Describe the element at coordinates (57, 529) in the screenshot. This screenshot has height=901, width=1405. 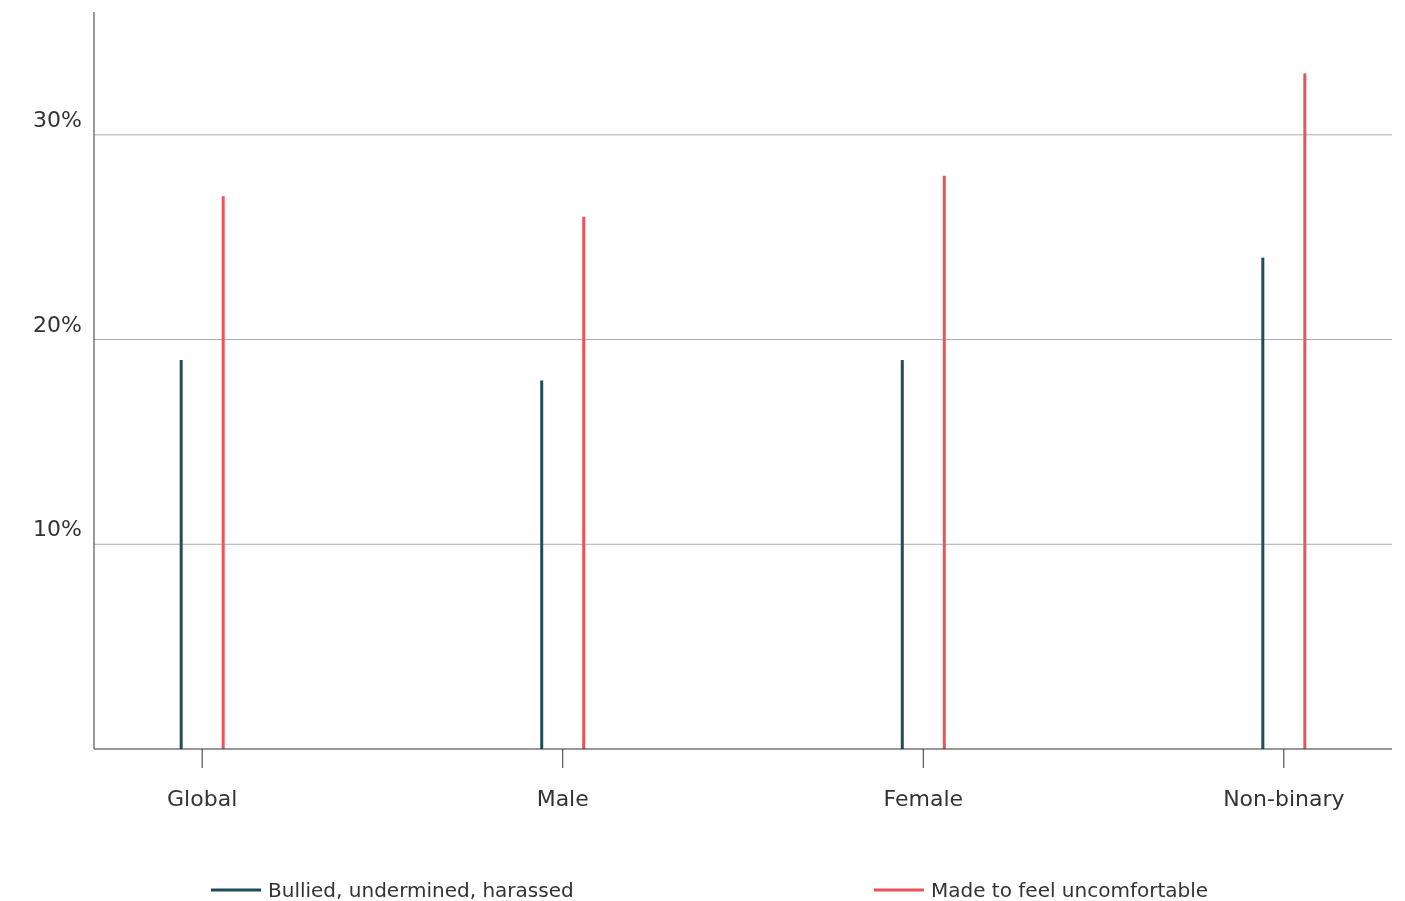
I see `y-tick-label: 10%` at that location.